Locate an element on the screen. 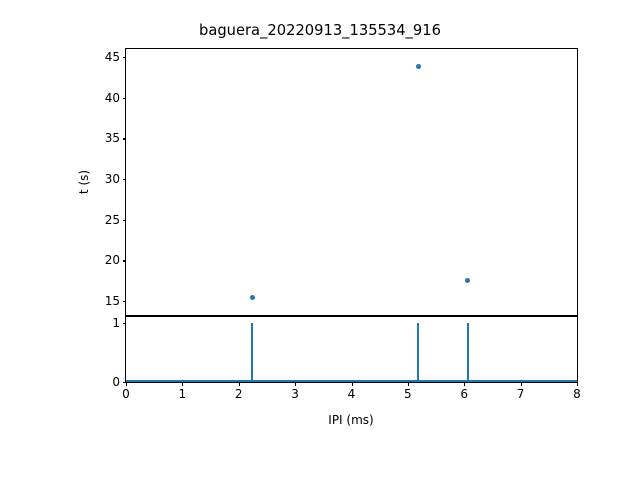 This screenshot has height=480, width=640. x-tick-label: 1 is located at coordinates (182, 394).